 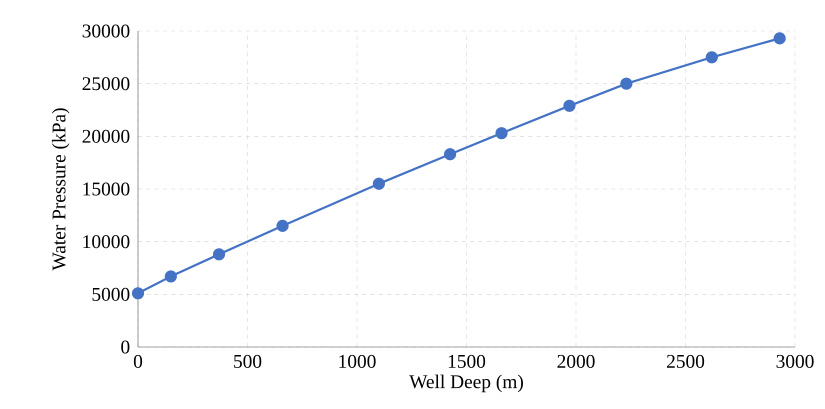 I want to click on x-tick-label: 1500, so click(x=467, y=361).